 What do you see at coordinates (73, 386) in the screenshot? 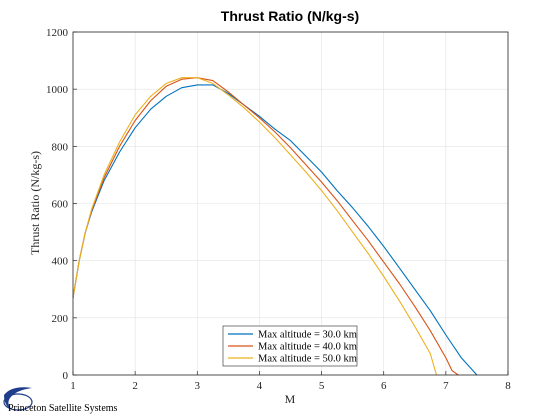
I see `x-tick-label: 1` at bounding box center [73, 386].